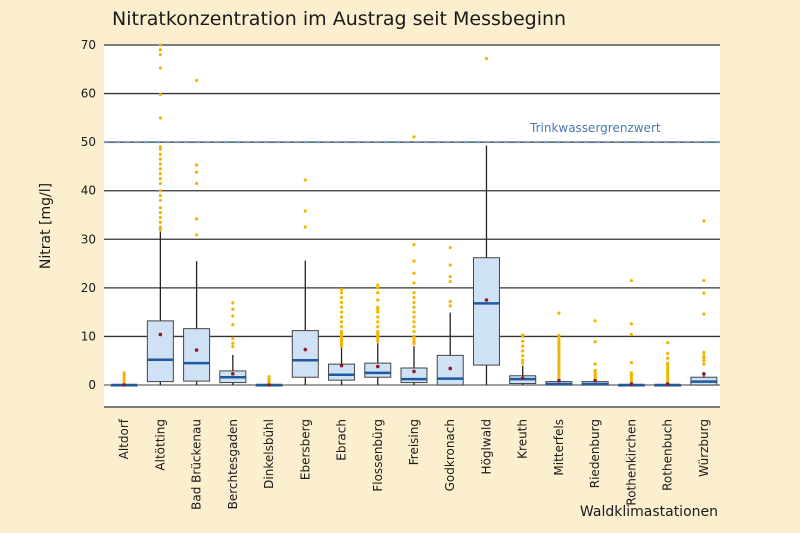  Describe the element at coordinates (631, 462) in the screenshot. I see `x-tick-label: Rothenkirchen` at that location.